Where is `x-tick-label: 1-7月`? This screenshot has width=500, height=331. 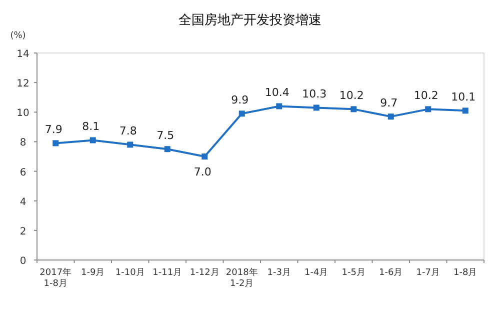
x-tick-label: 1-7月 is located at coordinates (428, 273).